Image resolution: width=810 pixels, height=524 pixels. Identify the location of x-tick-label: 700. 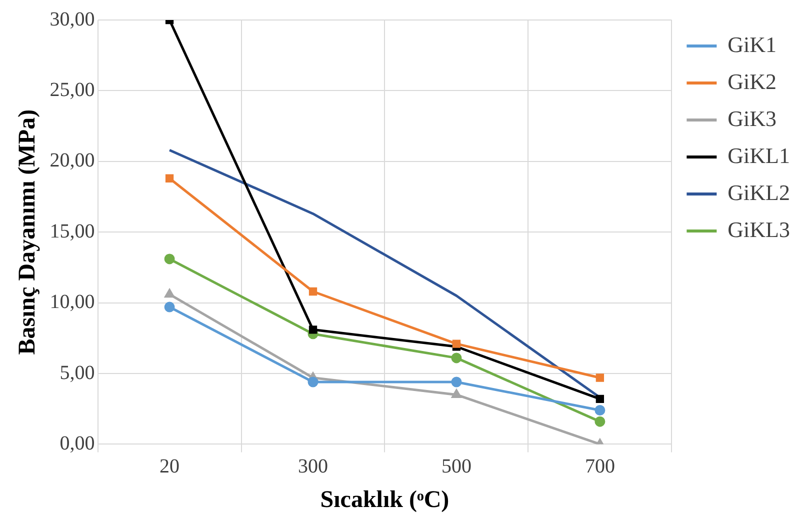
(599, 466).